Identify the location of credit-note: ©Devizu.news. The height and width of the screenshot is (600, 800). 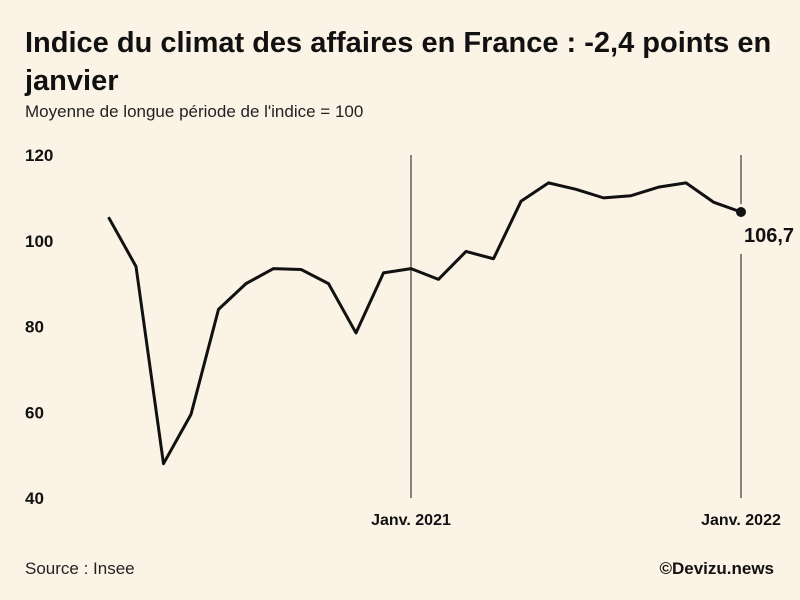
(716, 568).